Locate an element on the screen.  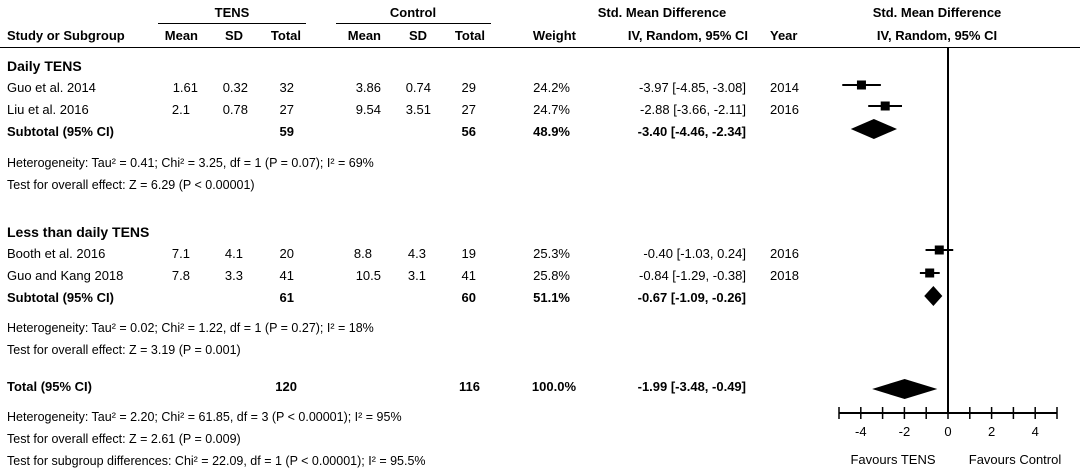
col-weight: Weight is located at coordinates (554, 35).